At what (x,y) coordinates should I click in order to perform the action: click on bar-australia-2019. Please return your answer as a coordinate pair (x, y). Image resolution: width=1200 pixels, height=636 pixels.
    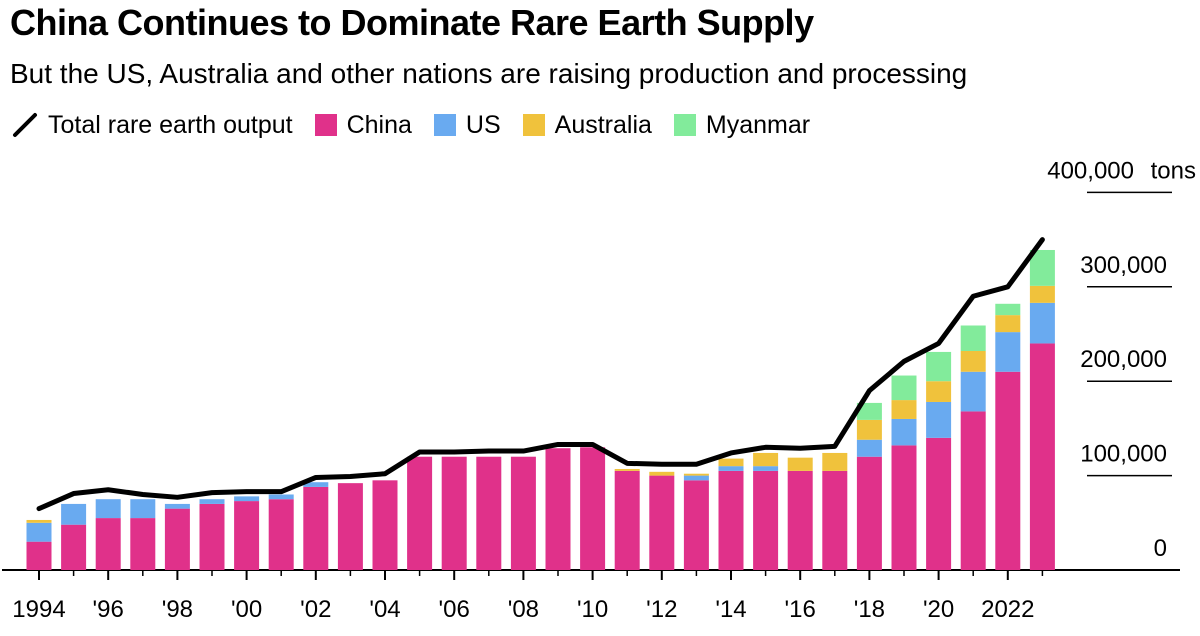
    Looking at the image, I should click on (904, 409).